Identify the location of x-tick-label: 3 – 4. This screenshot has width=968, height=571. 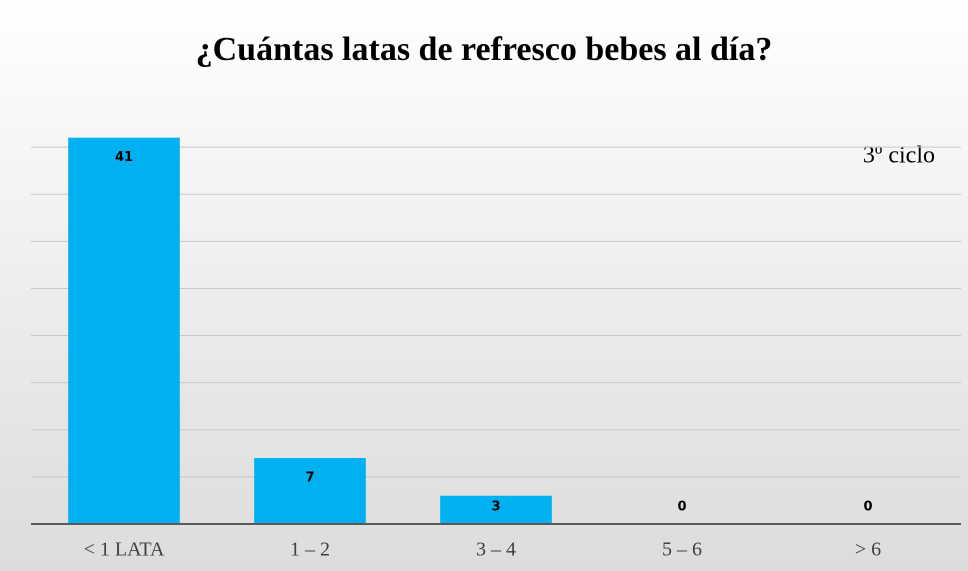
(496, 550).